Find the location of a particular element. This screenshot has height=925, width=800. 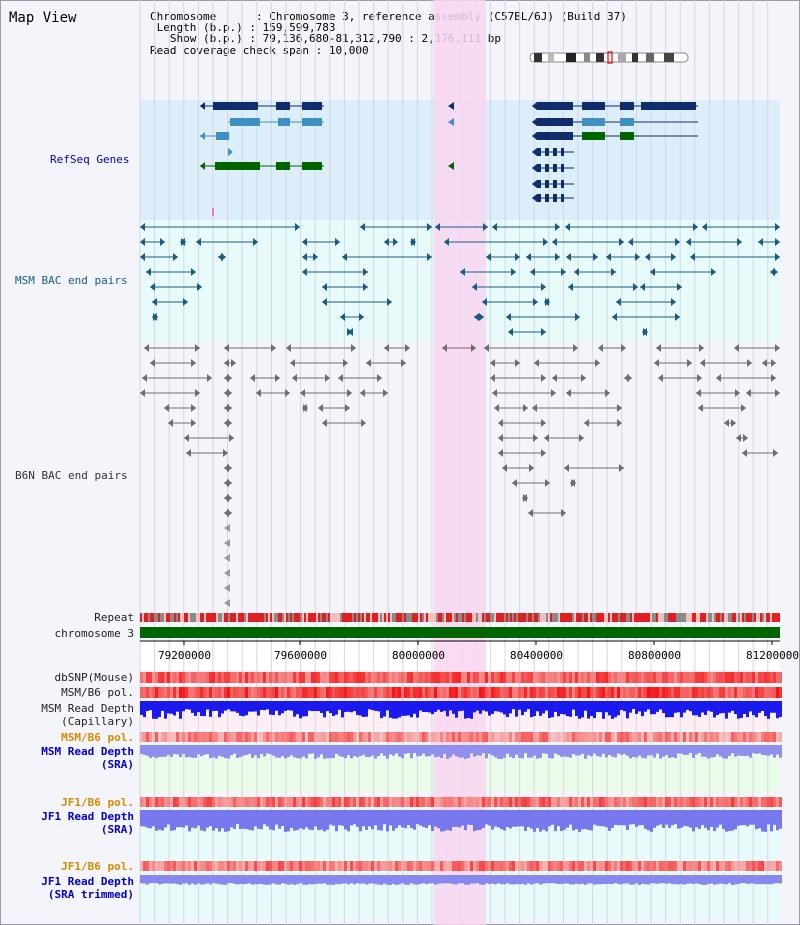

highlight-region is located at coordinates (460, 462).